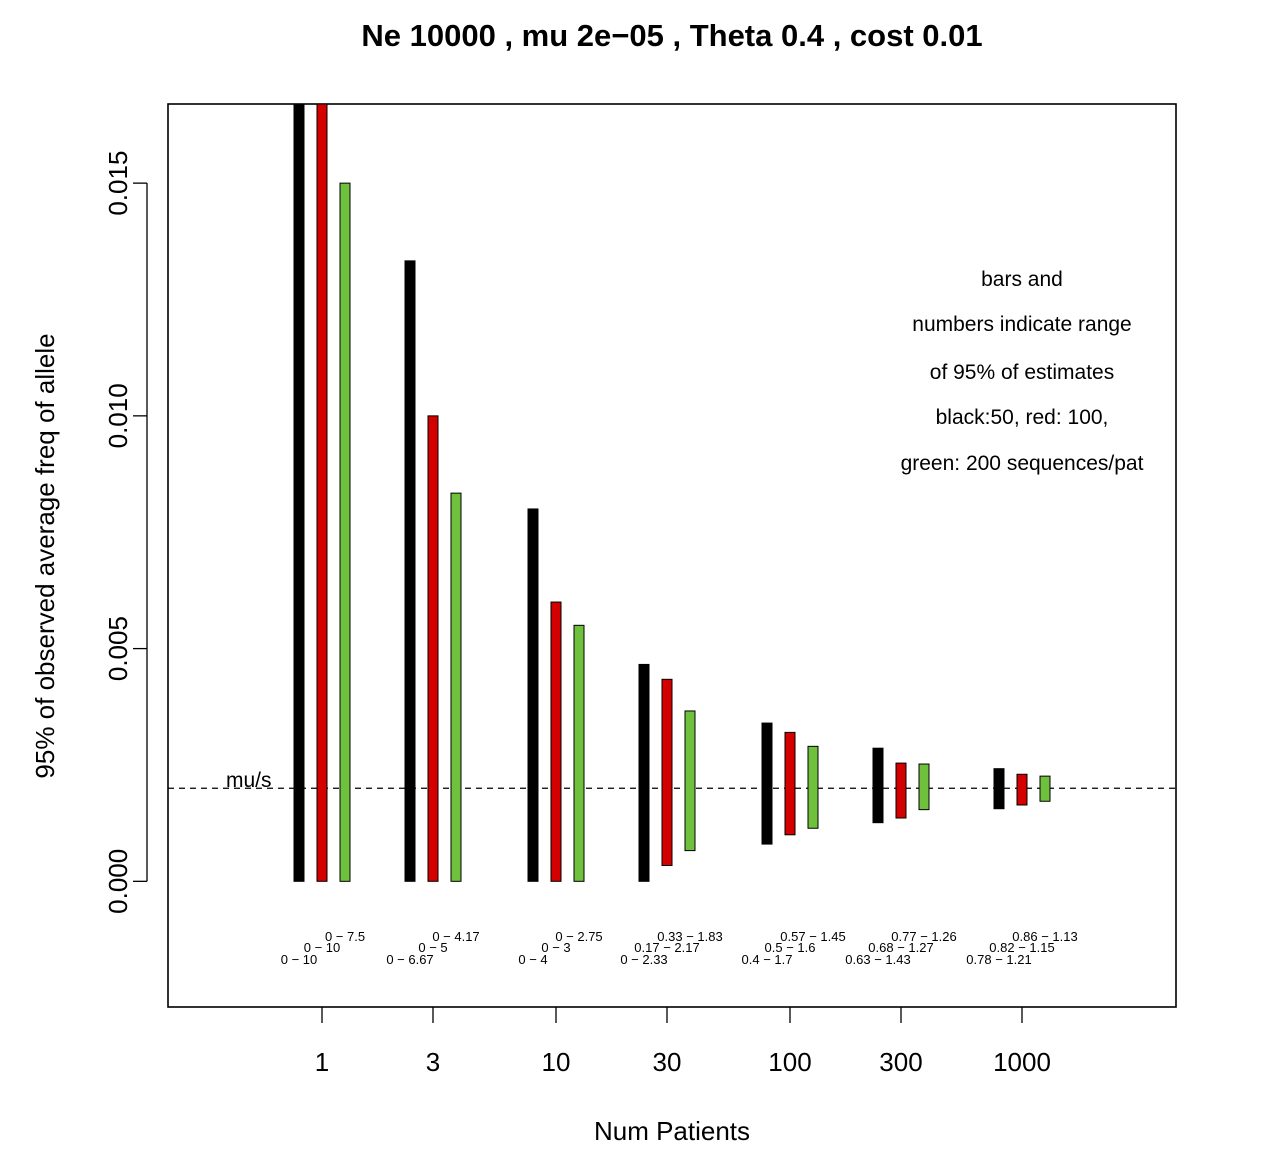  Describe the element at coordinates (555, 947) in the screenshot. I see `range-label: 0 − 3` at that location.